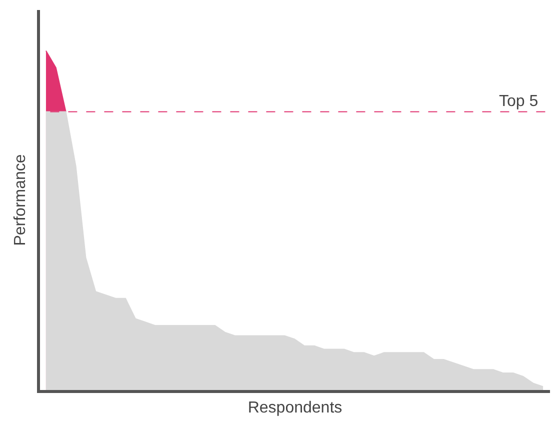 This screenshot has height=430, width=556. Describe the element at coordinates (518, 101) in the screenshot. I see `ref-line-label: Top 5` at that location.